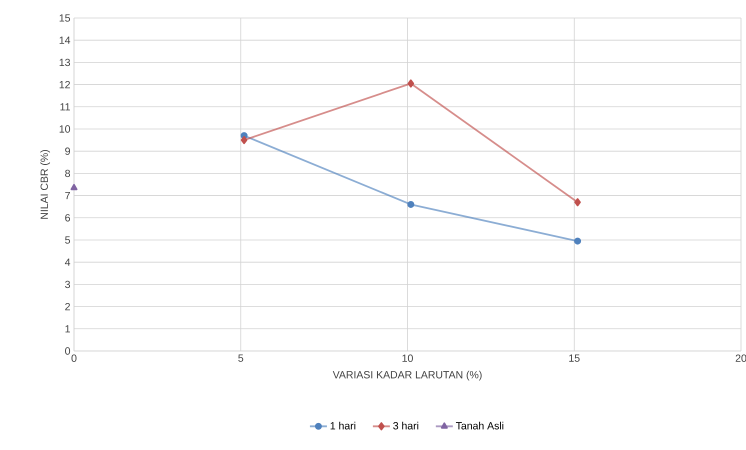  Describe the element at coordinates (65, 40) in the screenshot. I see `y-tick-label: 14` at that location.